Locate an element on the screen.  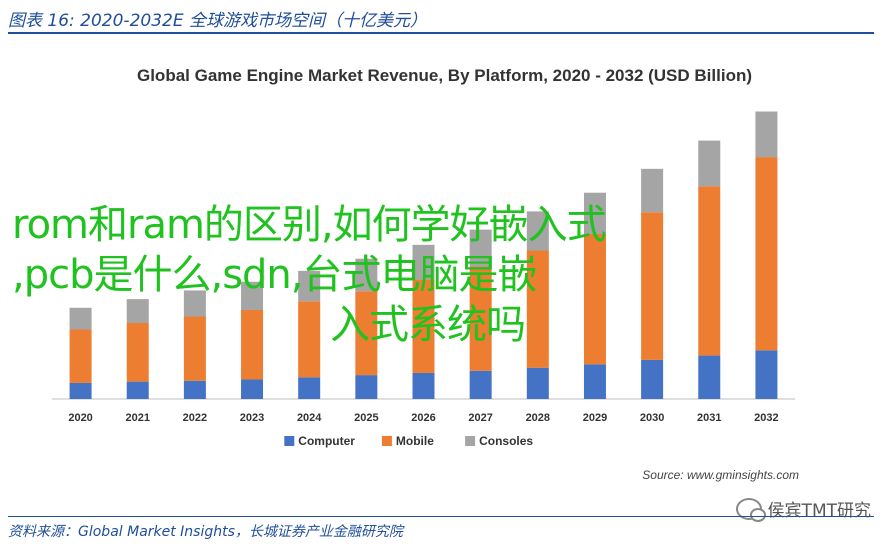
x-tick-label: 2027 is located at coordinates (480, 418).